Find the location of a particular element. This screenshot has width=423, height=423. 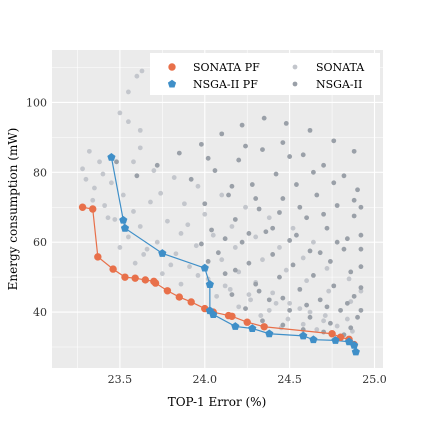

y-tick-label: 80 is located at coordinates (40, 172).